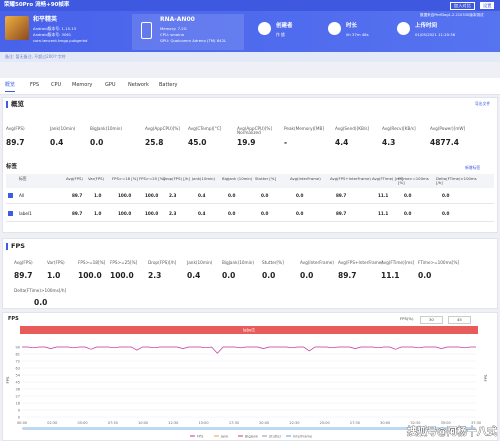 This screenshot has height=441, width=500. Describe the element at coordinates (55, 28) in the screenshot. I see `app-info: Android版本号: 1.15.13` at that location.